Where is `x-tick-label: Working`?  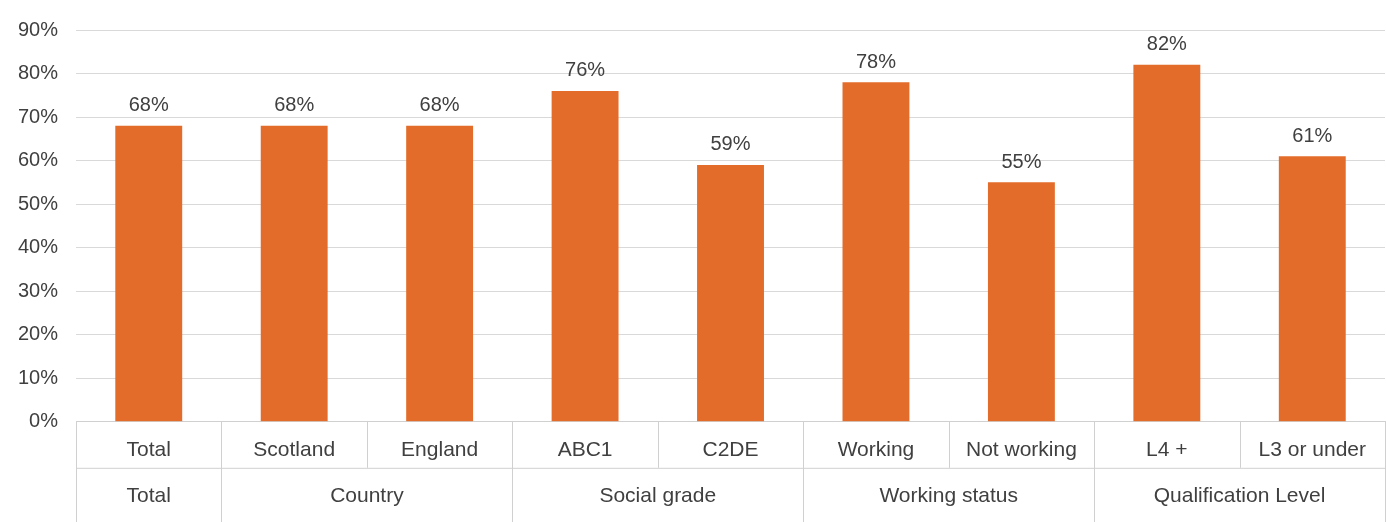 x-tick-label: Working is located at coordinates (876, 449).